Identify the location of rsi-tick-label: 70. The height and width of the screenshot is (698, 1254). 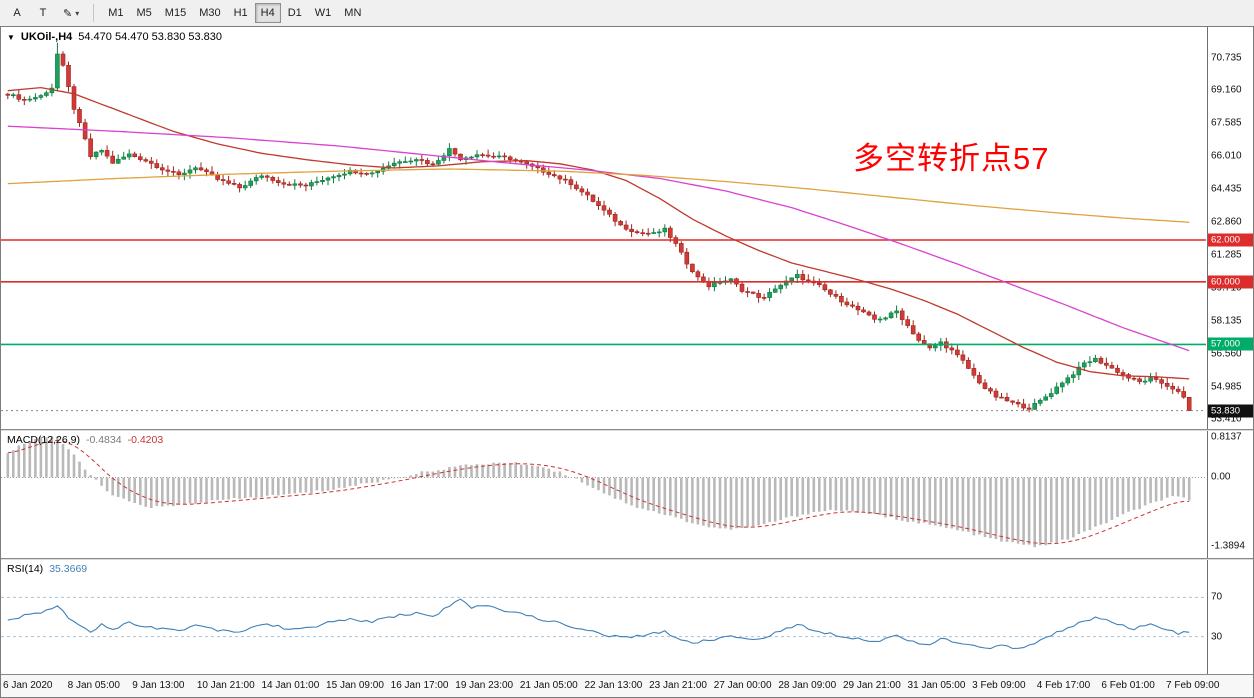
(1217, 597).